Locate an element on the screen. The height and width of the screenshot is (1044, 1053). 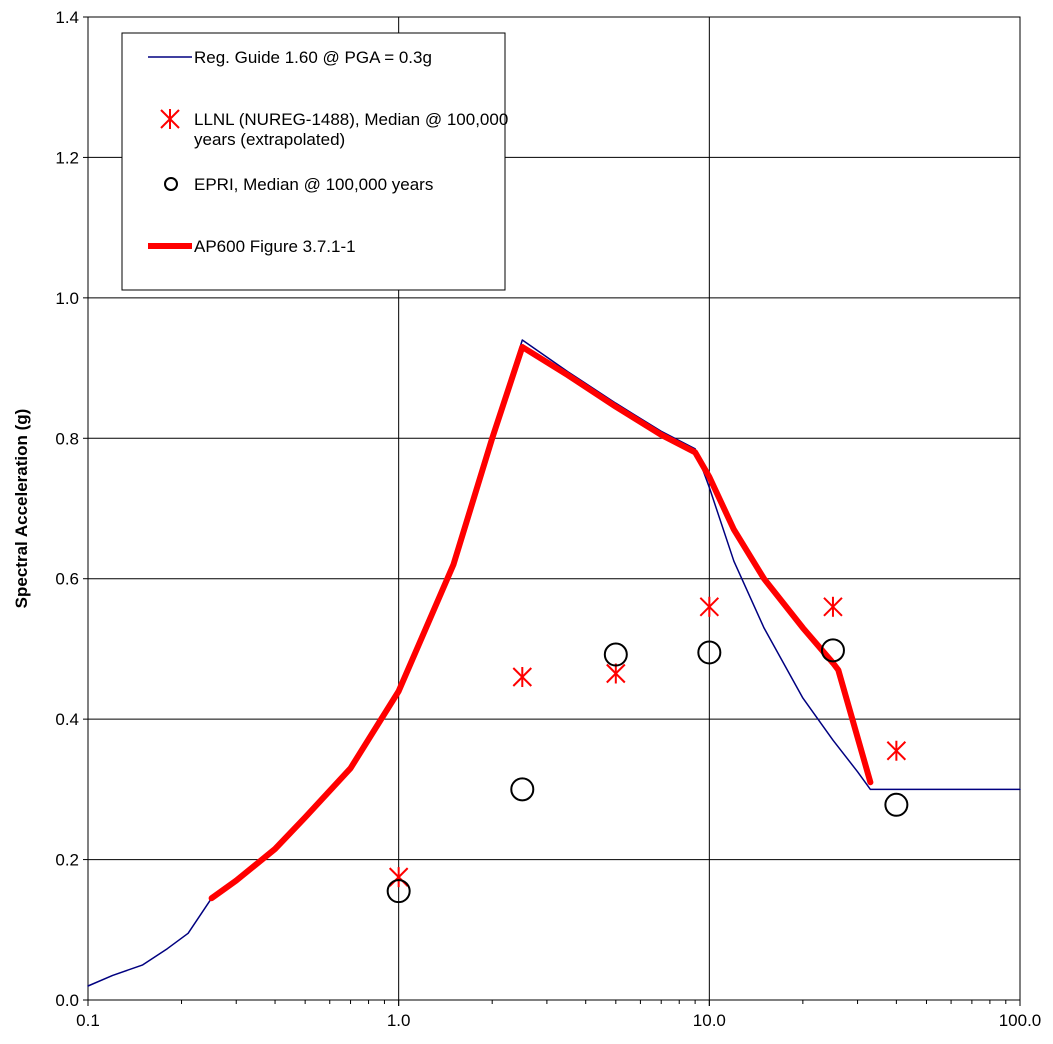
legend-item-0: Reg. Guide 1.60 @ PGA = 0.3g is located at coordinates (290, 57).